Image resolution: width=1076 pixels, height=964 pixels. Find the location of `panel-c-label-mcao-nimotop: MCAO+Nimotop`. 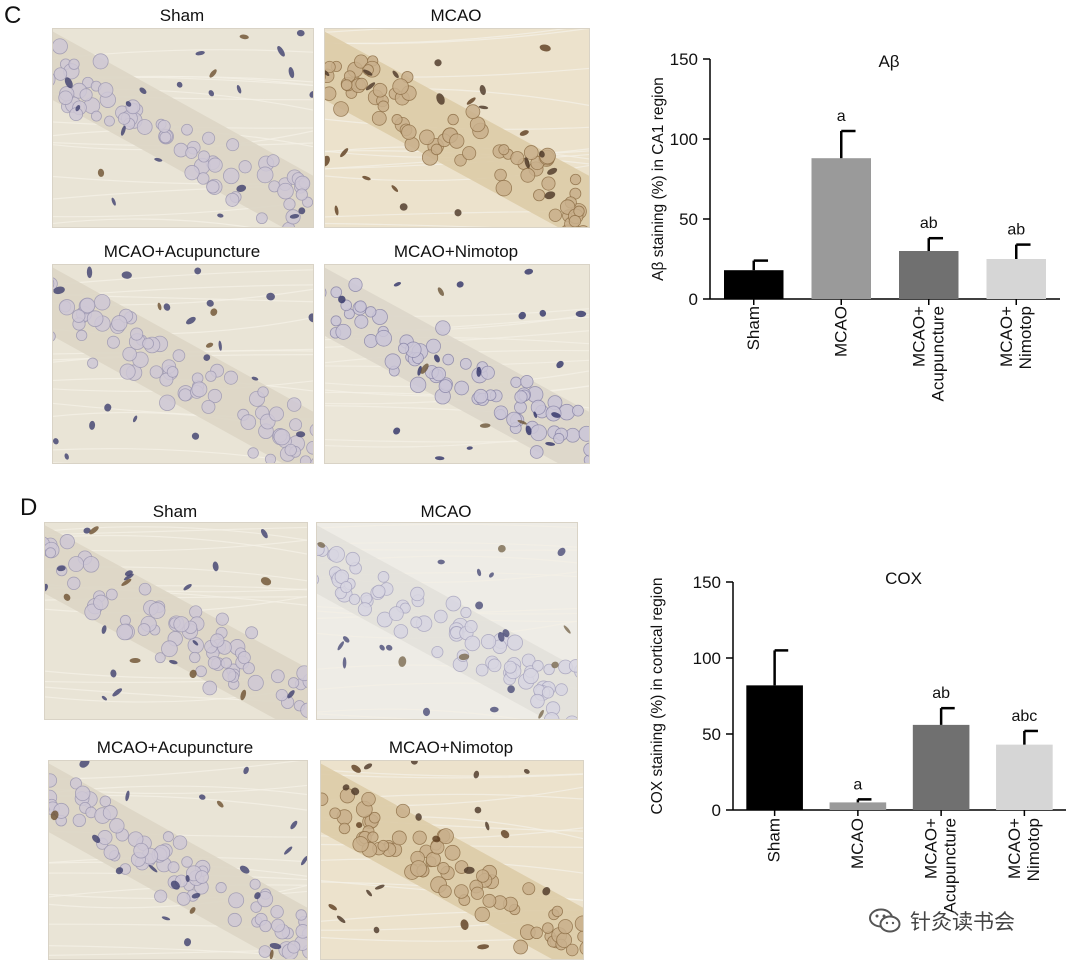

panel-c-label-mcao-nimotop: MCAO+Nimotop is located at coordinates (456, 251).